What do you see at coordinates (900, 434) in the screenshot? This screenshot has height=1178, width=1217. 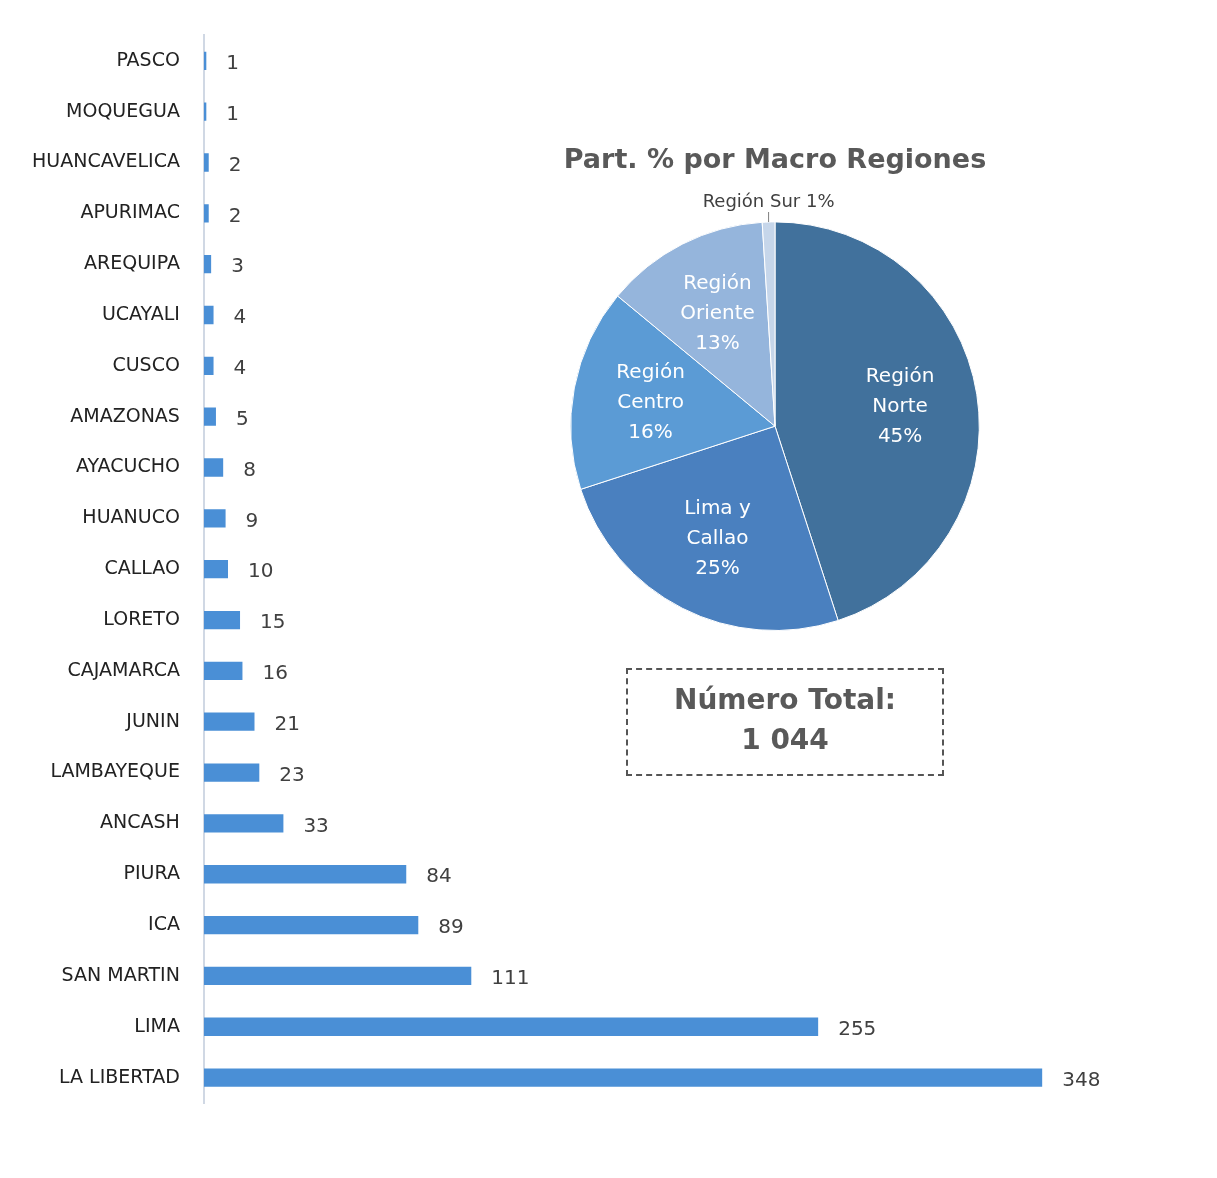 I see `data-label: 45%` at bounding box center [900, 434].